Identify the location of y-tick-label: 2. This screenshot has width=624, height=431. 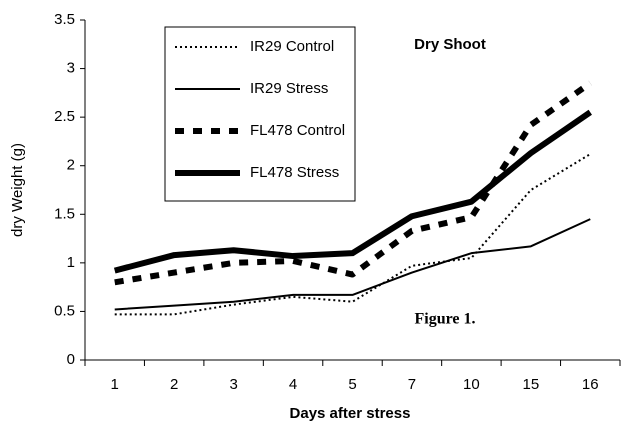
(71, 165).